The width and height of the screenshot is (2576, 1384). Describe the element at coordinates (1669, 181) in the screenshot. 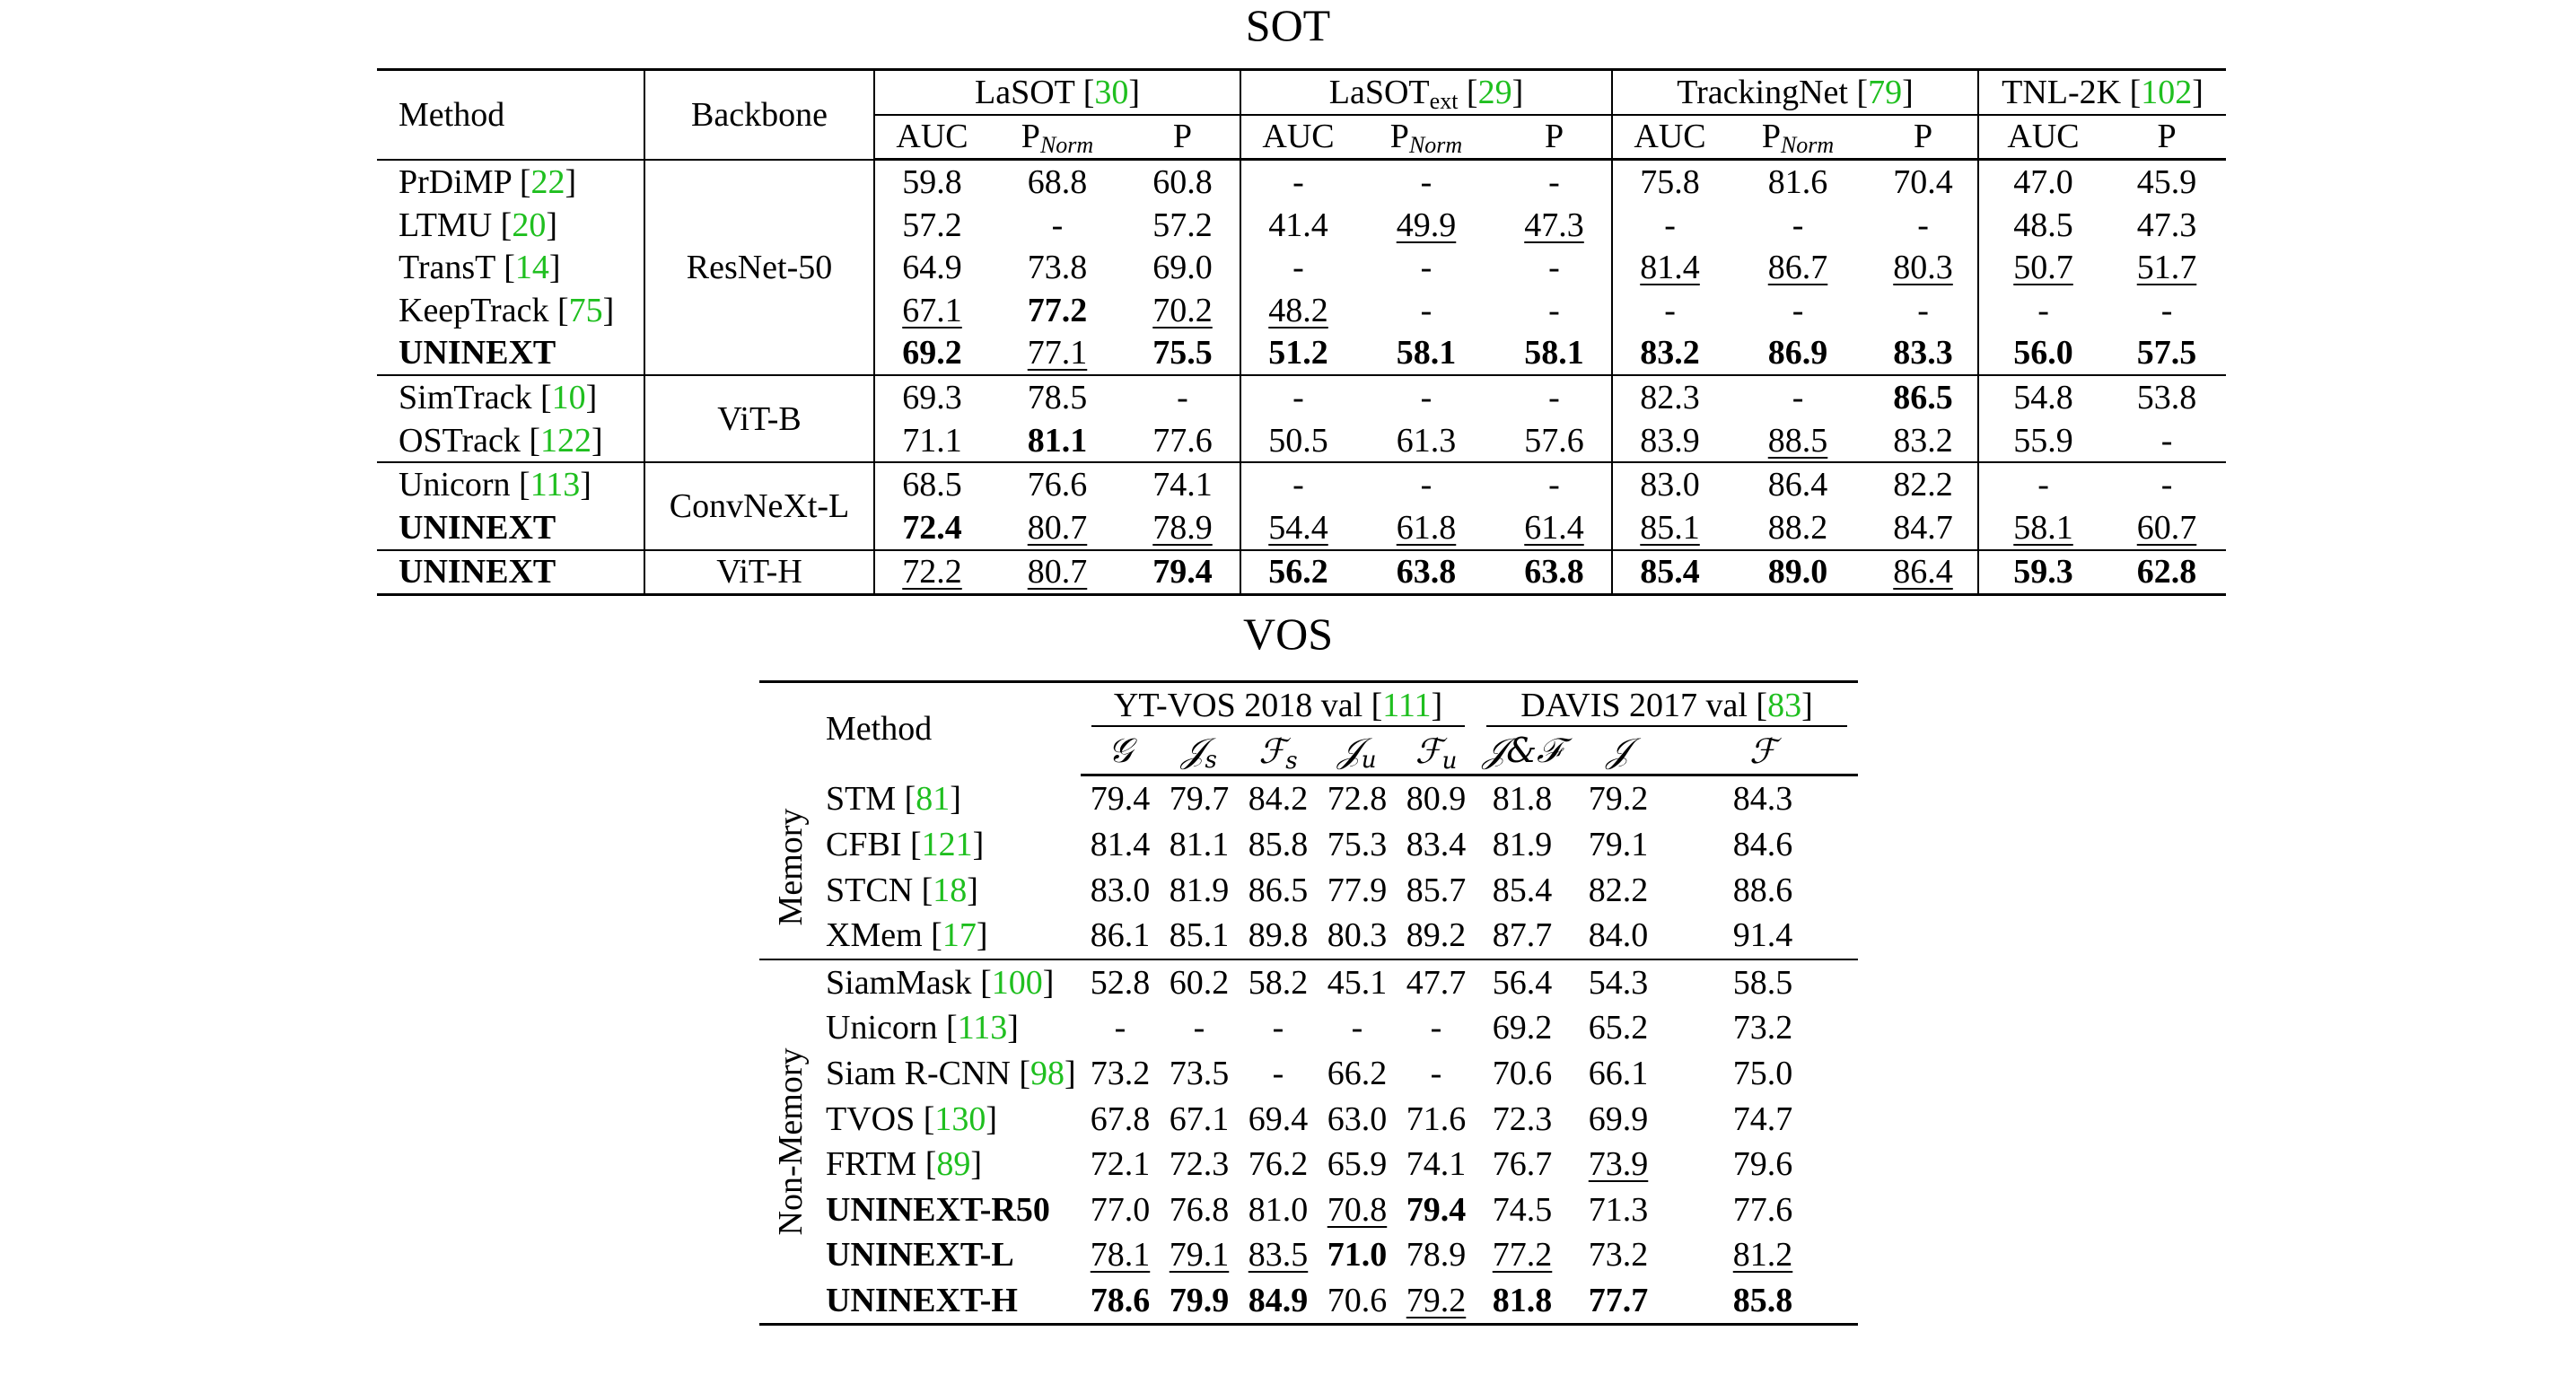

I see `value-cell: 75.8` at that location.